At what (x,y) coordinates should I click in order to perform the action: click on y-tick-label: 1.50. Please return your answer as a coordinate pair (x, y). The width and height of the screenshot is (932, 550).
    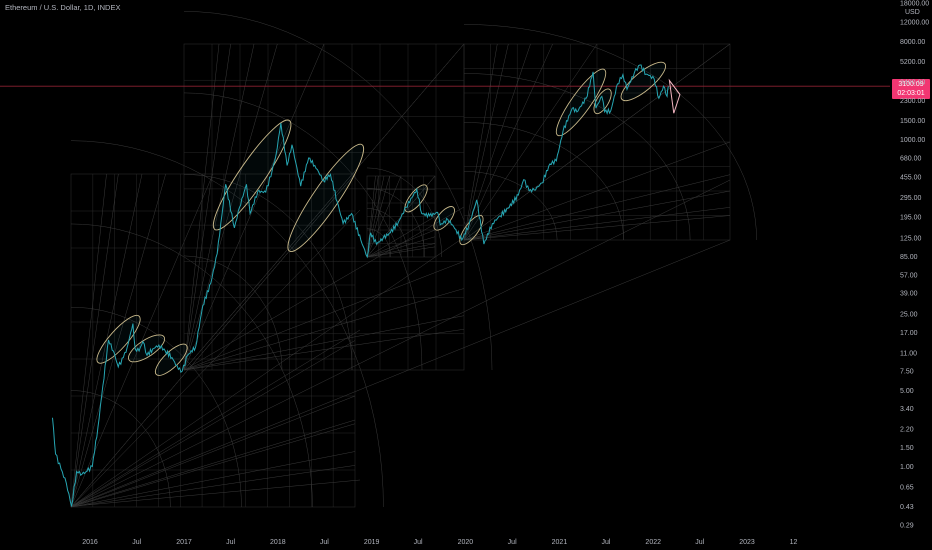
    Looking at the image, I should click on (907, 448).